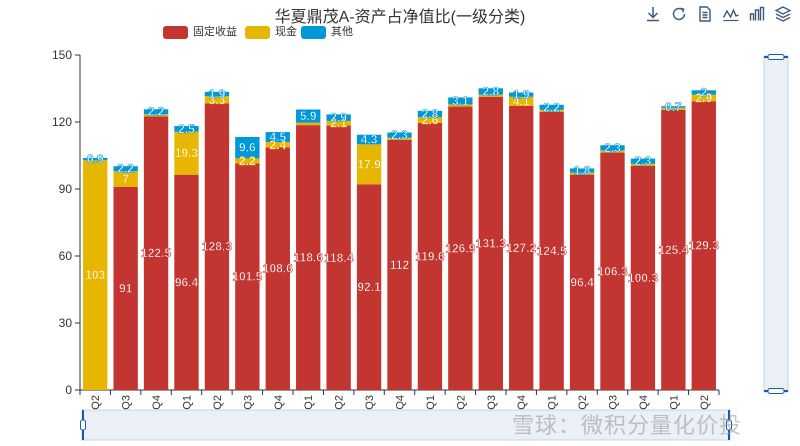 This screenshot has width=800, height=446. Describe the element at coordinates (83, 425) in the screenshot. I see `zoom-left-grip` at that location.